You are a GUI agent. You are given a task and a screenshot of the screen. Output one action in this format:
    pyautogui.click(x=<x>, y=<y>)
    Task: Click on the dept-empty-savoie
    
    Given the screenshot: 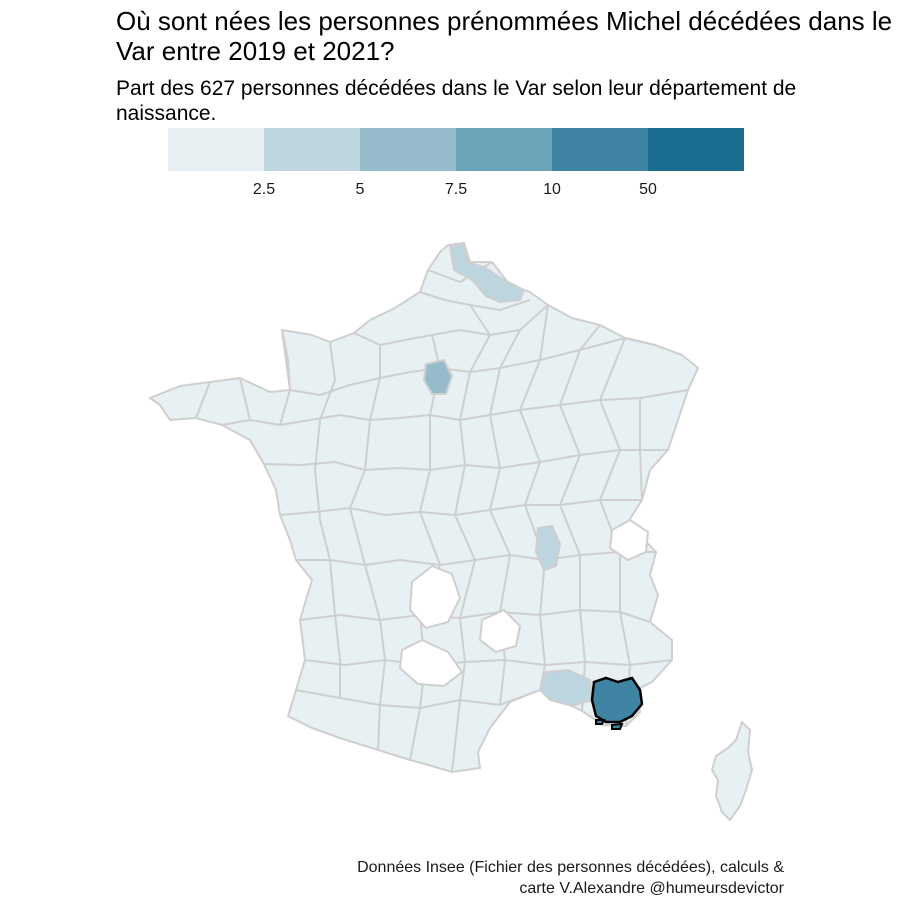 What is the action you would take?
    pyautogui.click(x=629, y=540)
    